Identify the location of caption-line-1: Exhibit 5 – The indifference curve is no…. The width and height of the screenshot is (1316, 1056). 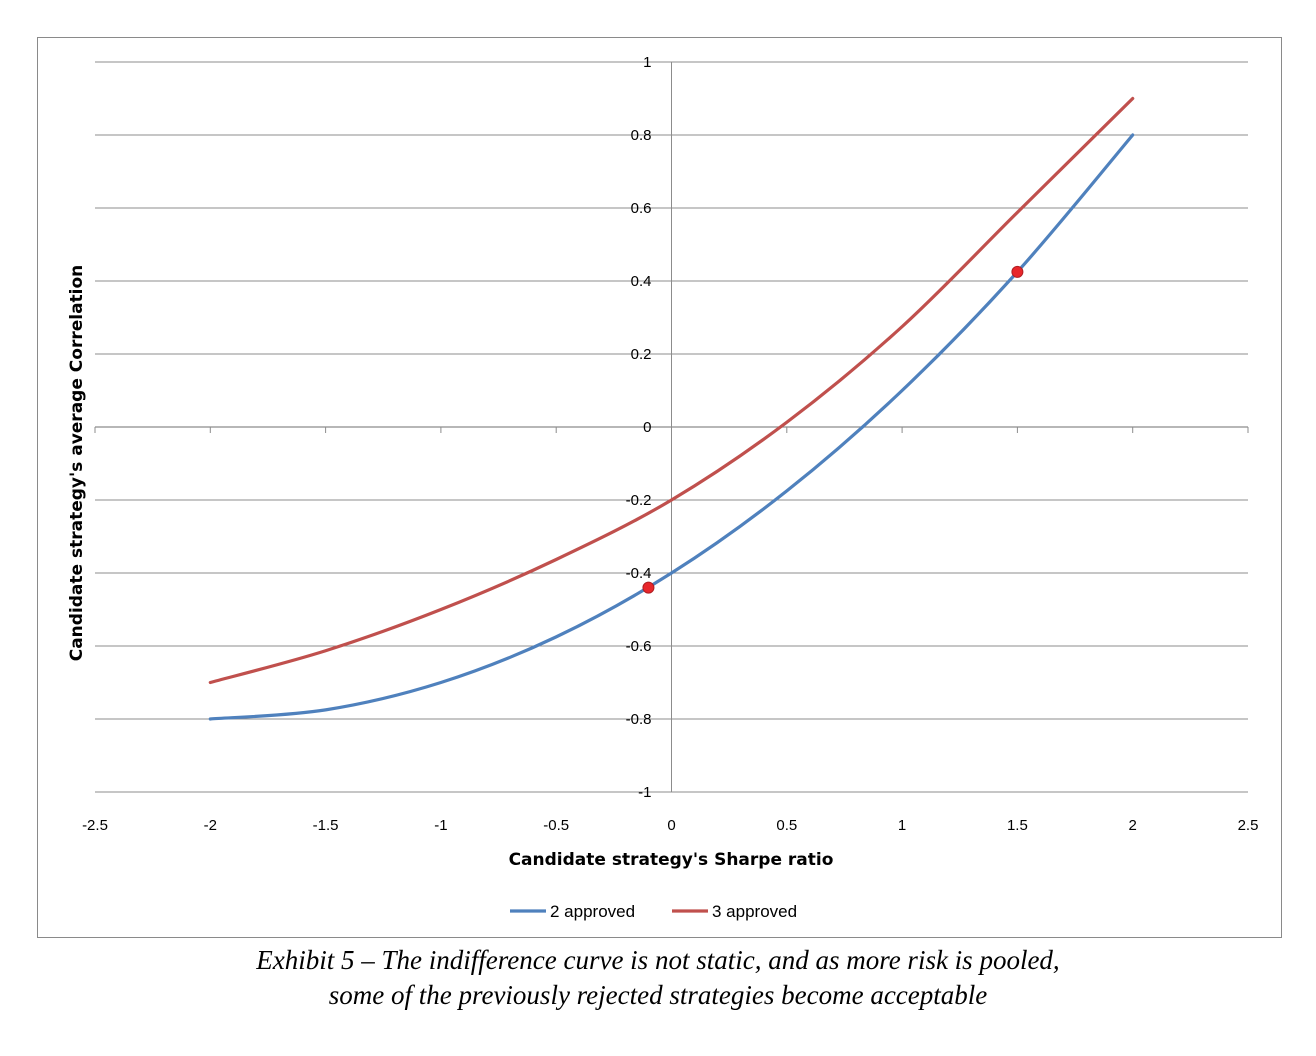
(658, 960).